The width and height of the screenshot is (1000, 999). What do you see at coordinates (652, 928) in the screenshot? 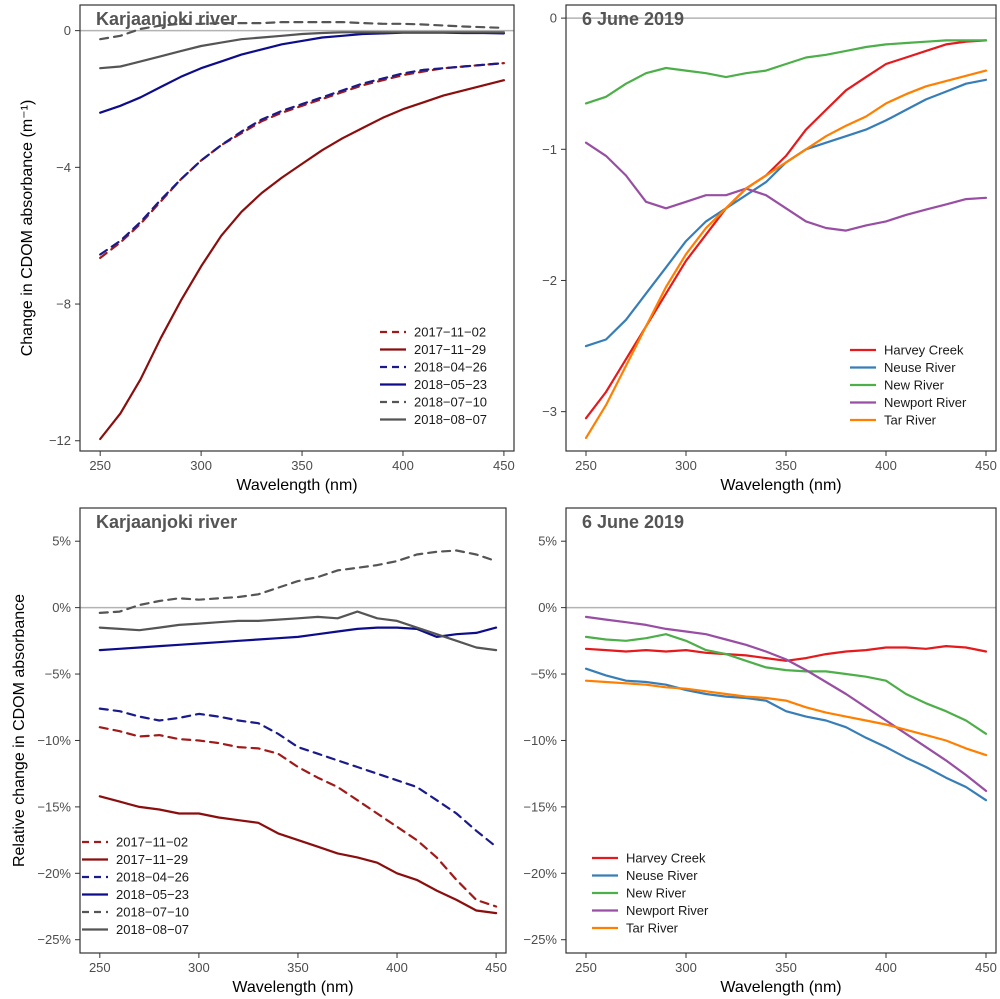
I see `legend-label: Tar River` at bounding box center [652, 928].